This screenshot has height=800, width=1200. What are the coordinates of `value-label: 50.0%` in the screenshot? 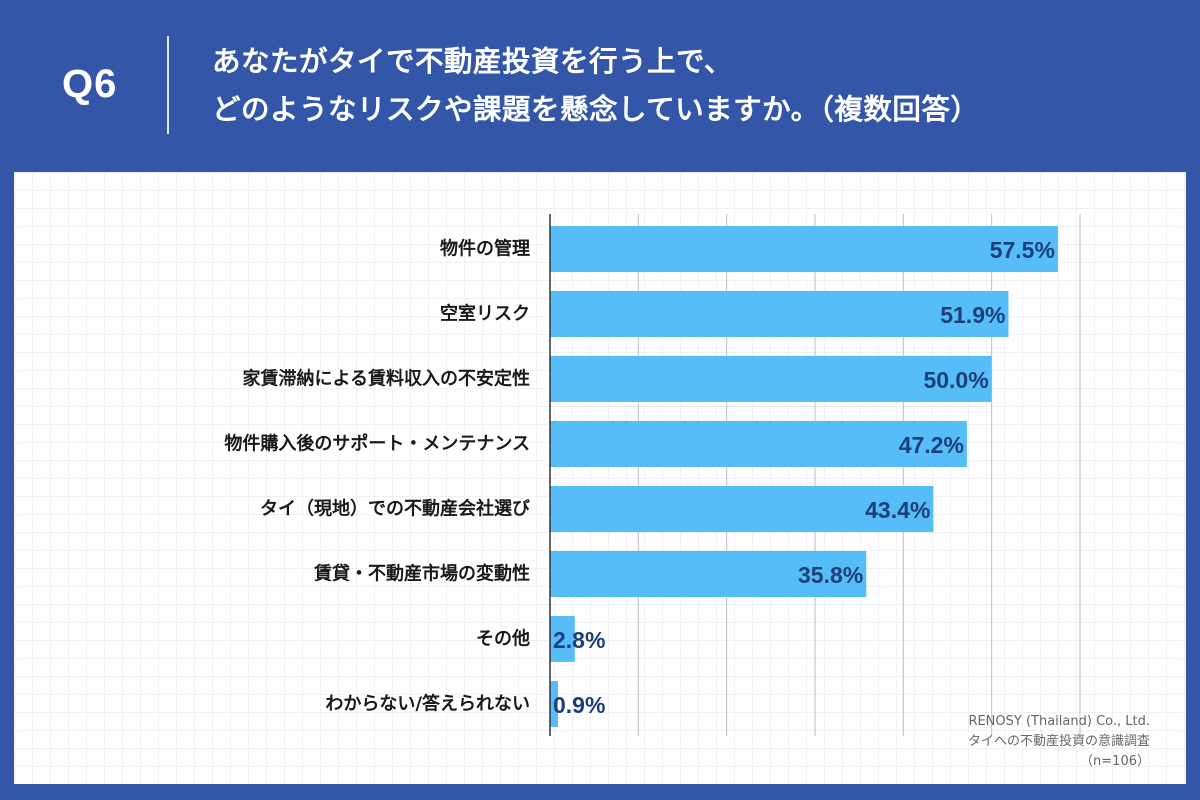 It's located at (955, 380).